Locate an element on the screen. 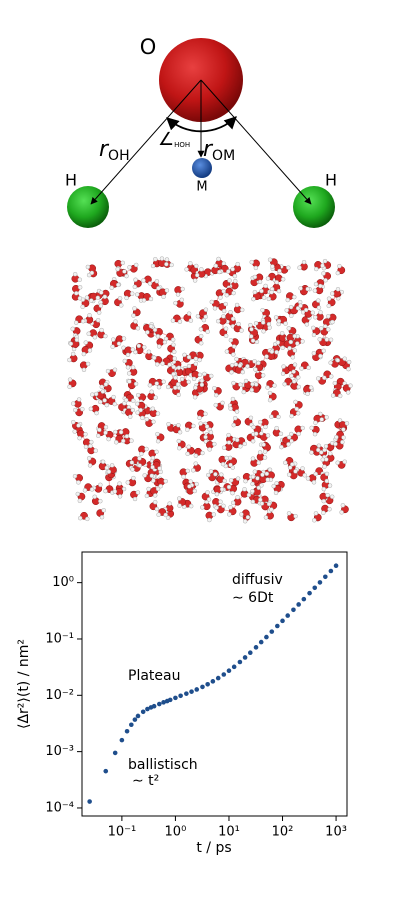 This screenshot has height=900, width=405. angle-label: ∠HOH is located at coordinates (174, 139).